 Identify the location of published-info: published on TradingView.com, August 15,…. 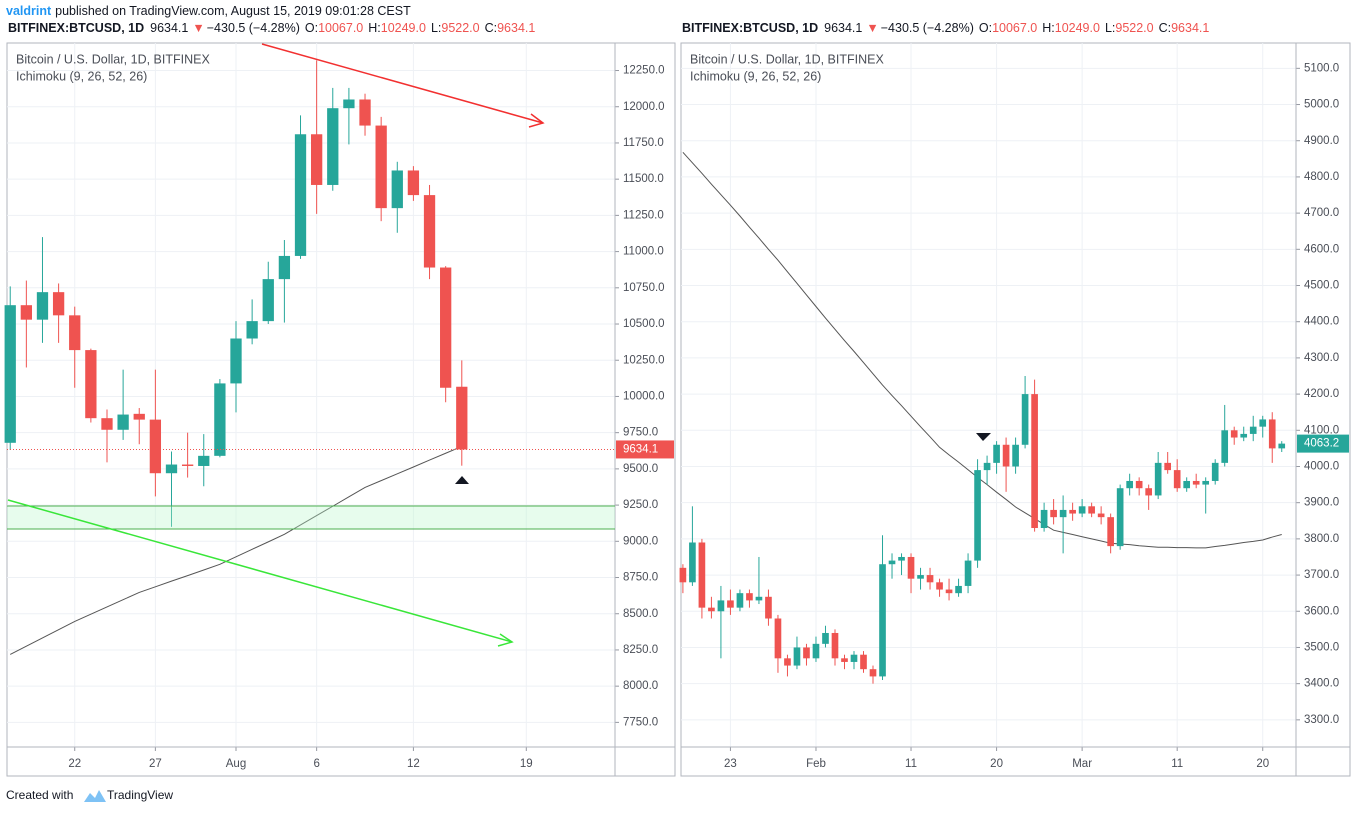
(233, 11).